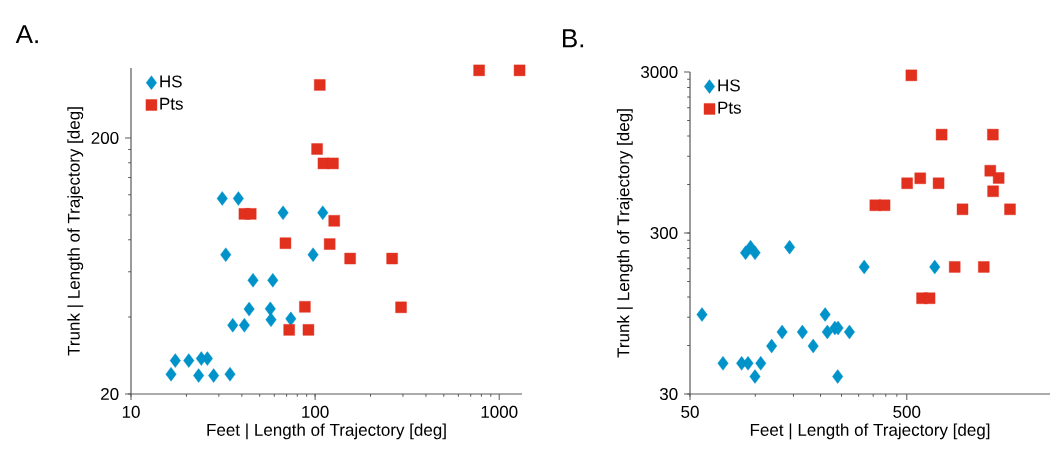  What do you see at coordinates (499, 411) in the screenshot?
I see `x-tick-label: 1000` at bounding box center [499, 411].